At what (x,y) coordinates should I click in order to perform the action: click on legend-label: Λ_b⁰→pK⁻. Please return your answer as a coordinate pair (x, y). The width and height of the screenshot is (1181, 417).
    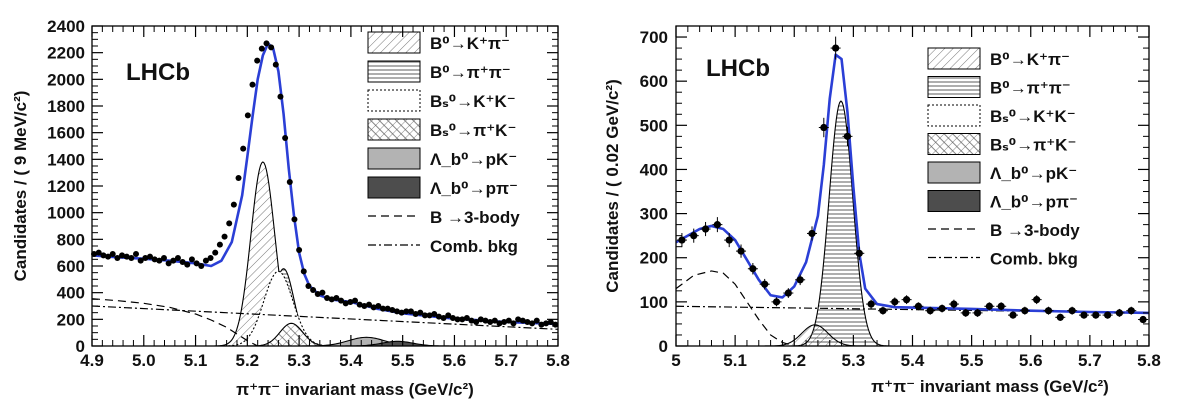
    Looking at the image, I should click on (473, 159).